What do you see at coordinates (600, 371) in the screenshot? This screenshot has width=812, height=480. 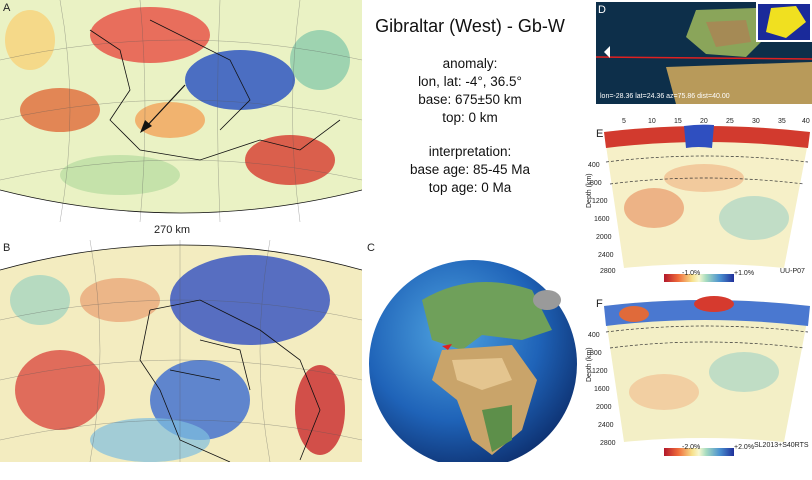 I see `f-depth-1200: 1200` at bounding box center [600, 371].